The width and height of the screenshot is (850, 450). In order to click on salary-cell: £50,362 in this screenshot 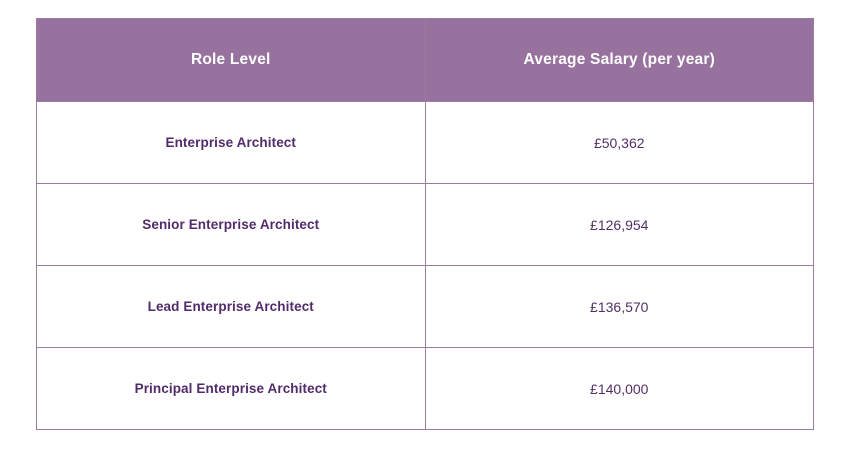, I will do `click(619, 142)`.